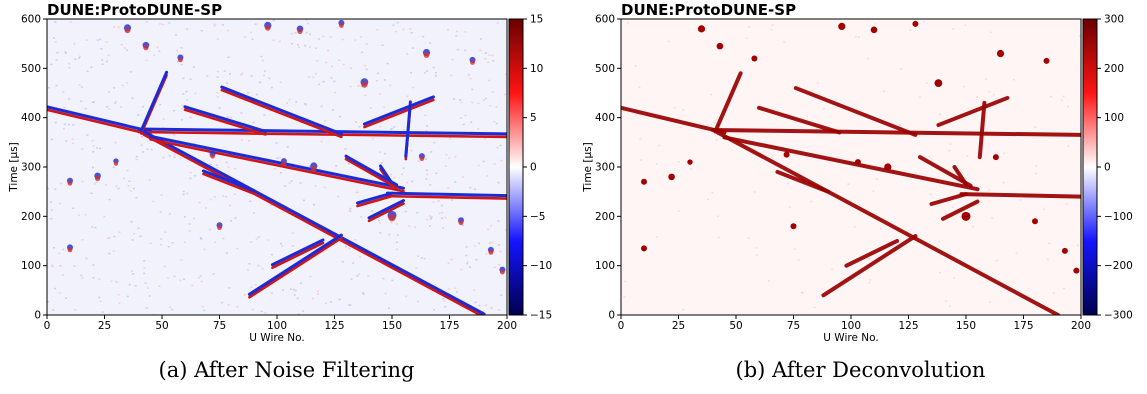  I want to click on colorbar-tick-label: 15, so click(536, 20).